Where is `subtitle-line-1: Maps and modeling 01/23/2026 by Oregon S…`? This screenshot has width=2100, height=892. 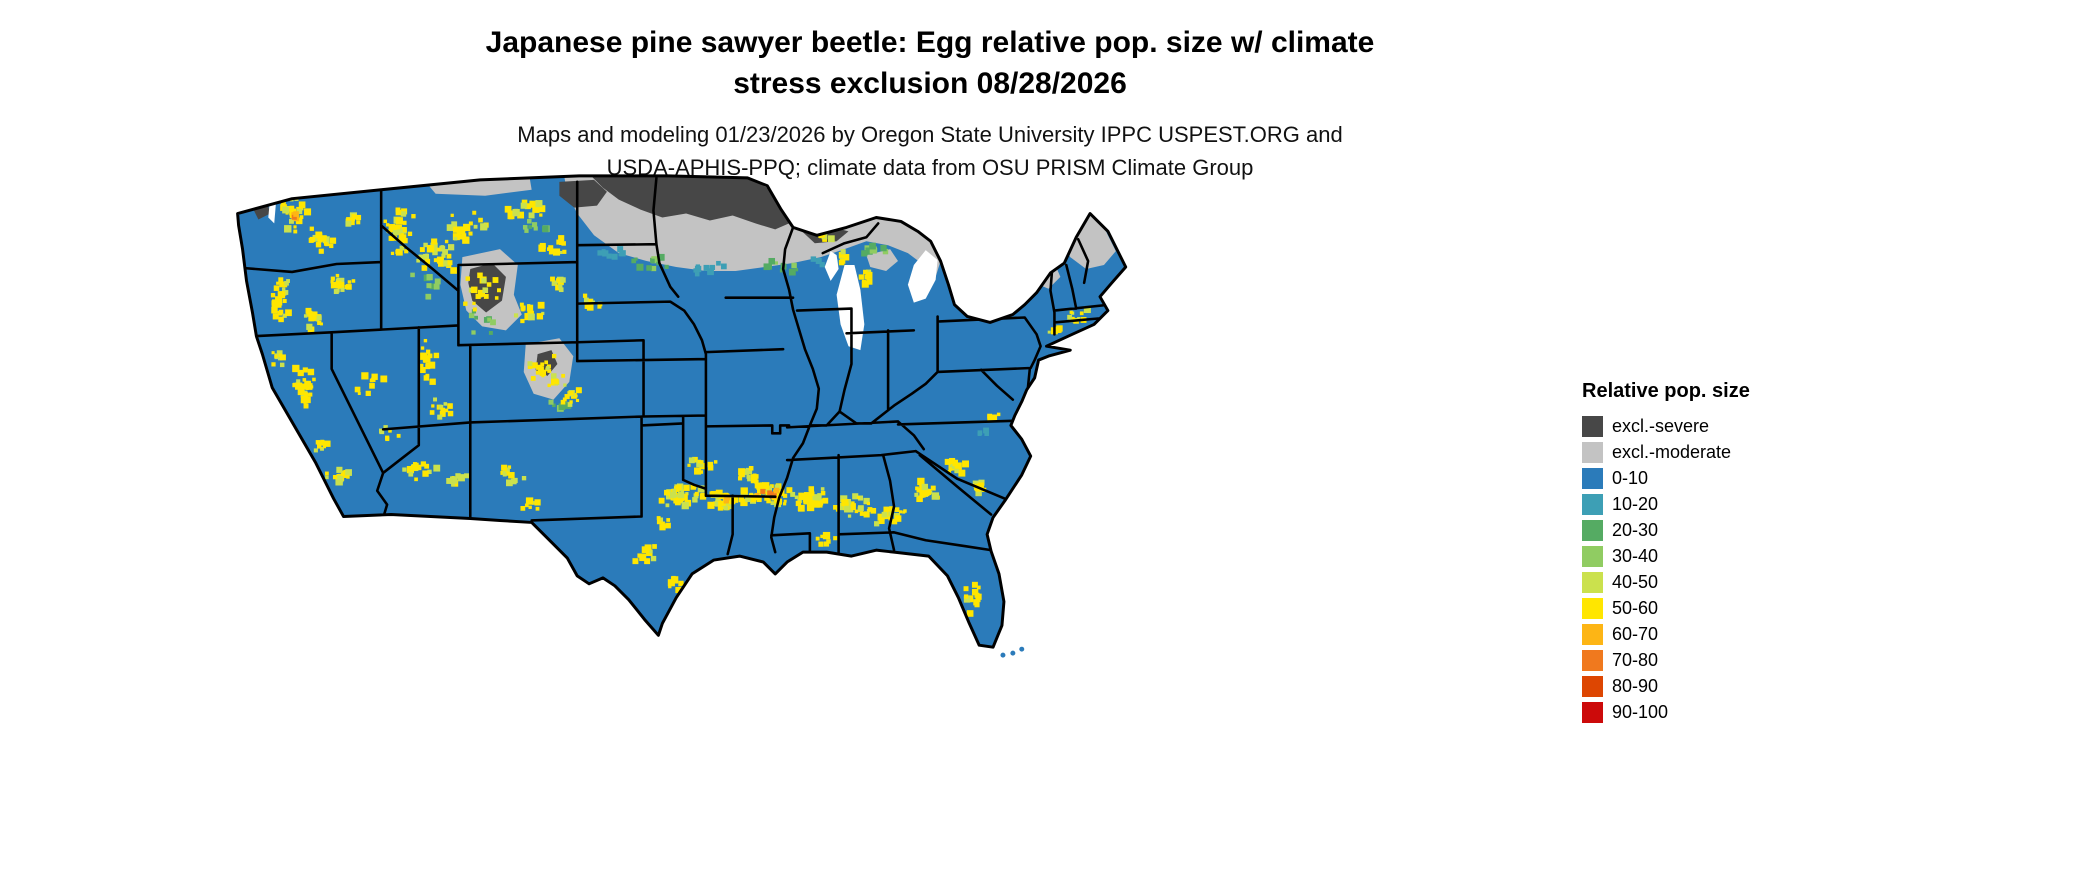
subtitle-line-1: Maps and modeling 01/23/2026 by Oregon S… is located at coordinates (930, 134).